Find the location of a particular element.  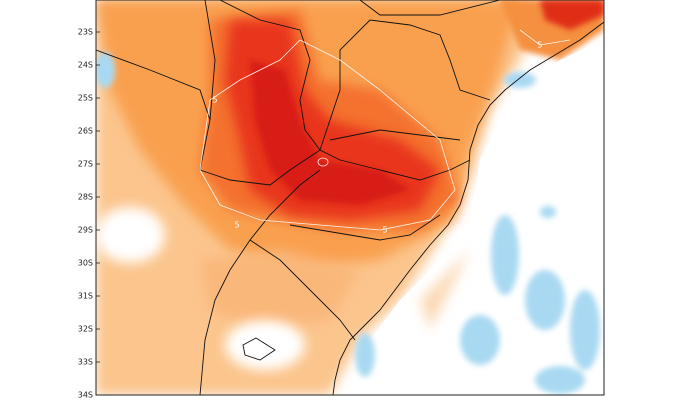

lat-label: 24S is located at coordinates (85, 65).